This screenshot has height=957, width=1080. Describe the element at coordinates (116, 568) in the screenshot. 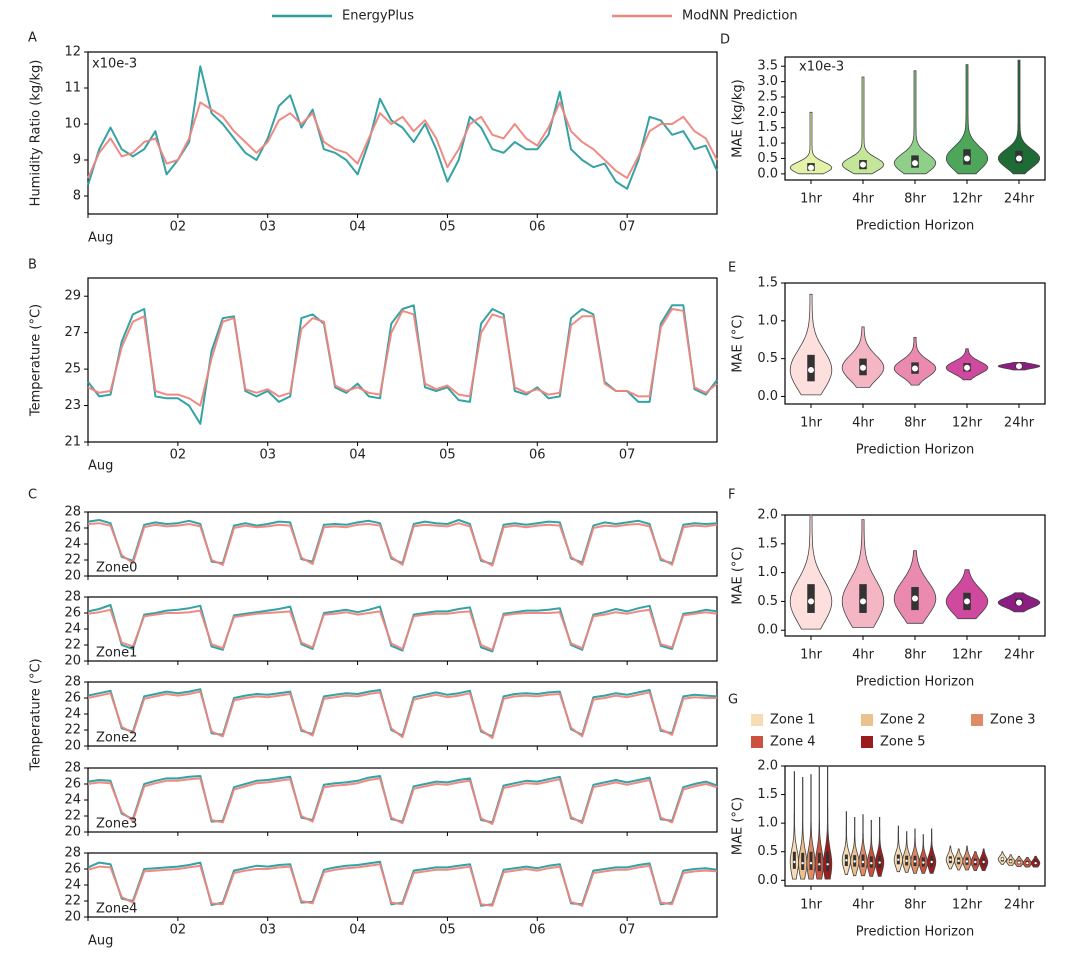

I see `zone-label: Zone0` at that location.